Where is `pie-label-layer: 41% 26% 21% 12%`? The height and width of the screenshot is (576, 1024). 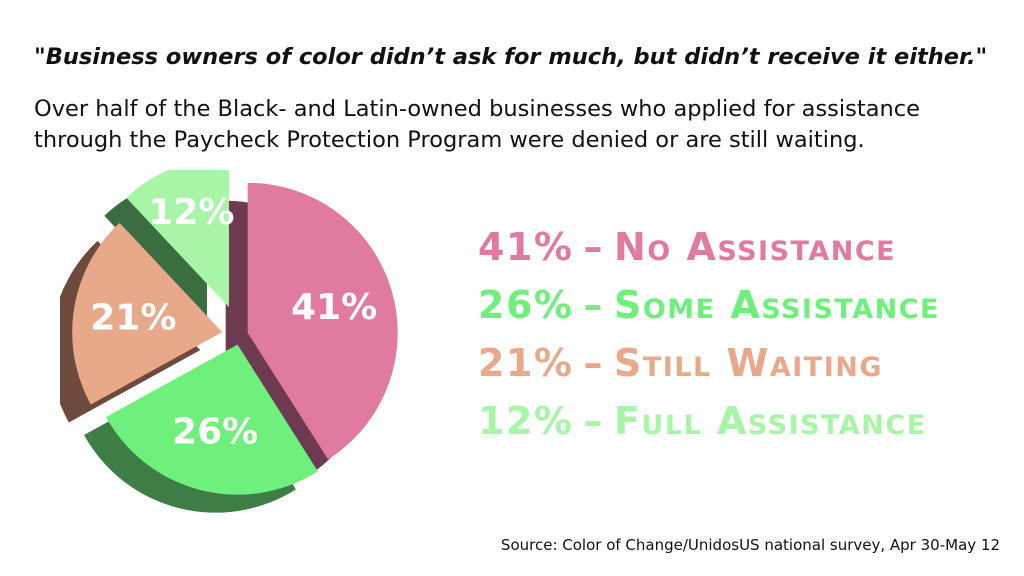
pie-label-layer: 41% 26% 21% 12% is located at coordinates (233, 322).